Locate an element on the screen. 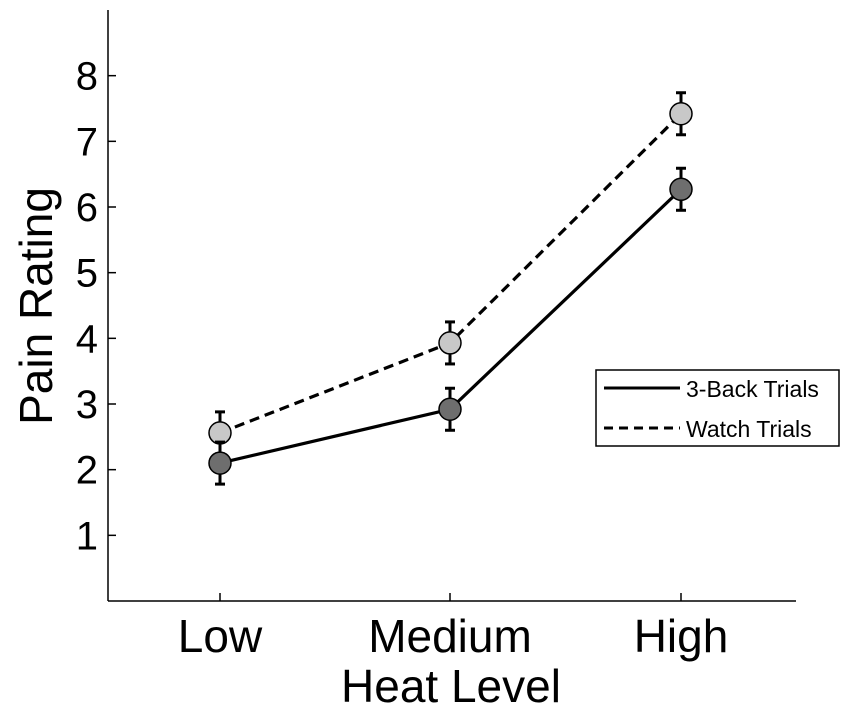 The width and height of the screenshot is (846, 709). x-axis-title: Heat Level is located at coordinates (451, 684).